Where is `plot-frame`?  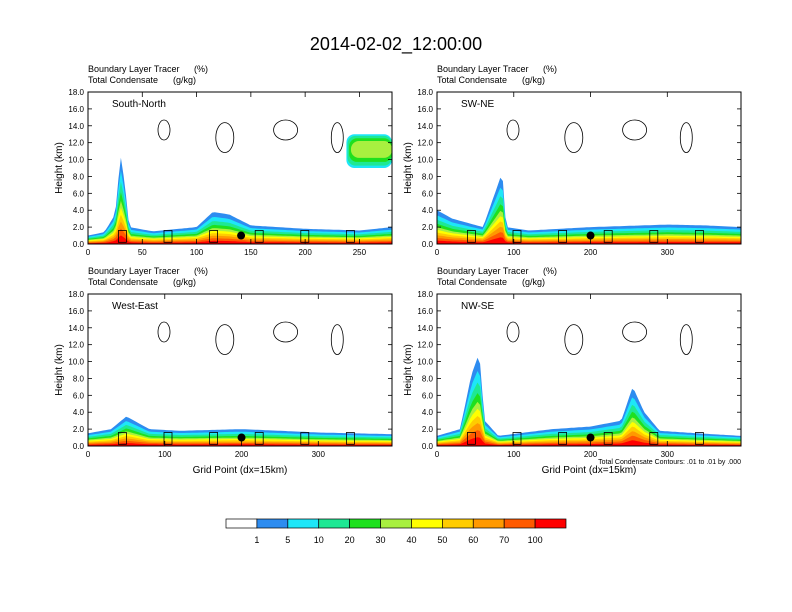 plot-frame is located at coordinates (240, 168).